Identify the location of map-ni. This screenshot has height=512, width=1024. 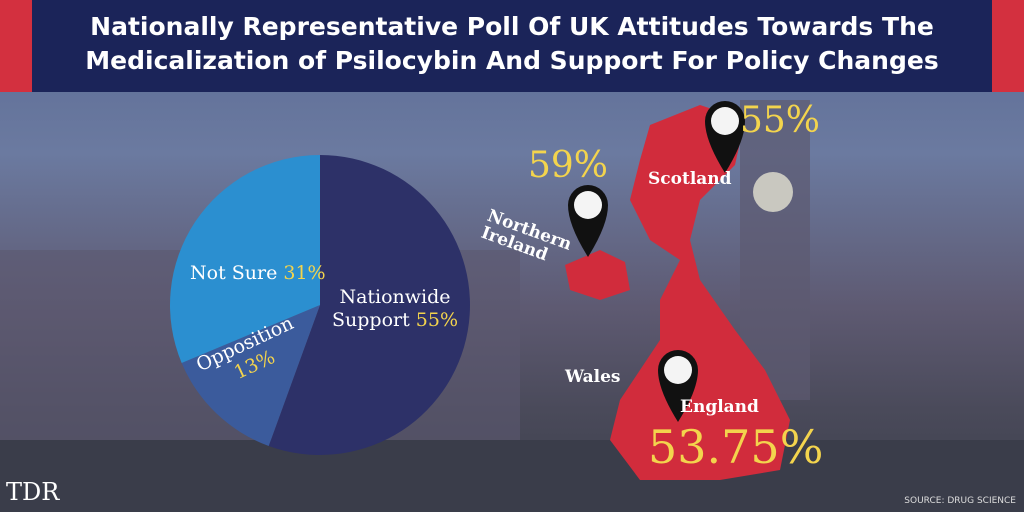
(597, 275).